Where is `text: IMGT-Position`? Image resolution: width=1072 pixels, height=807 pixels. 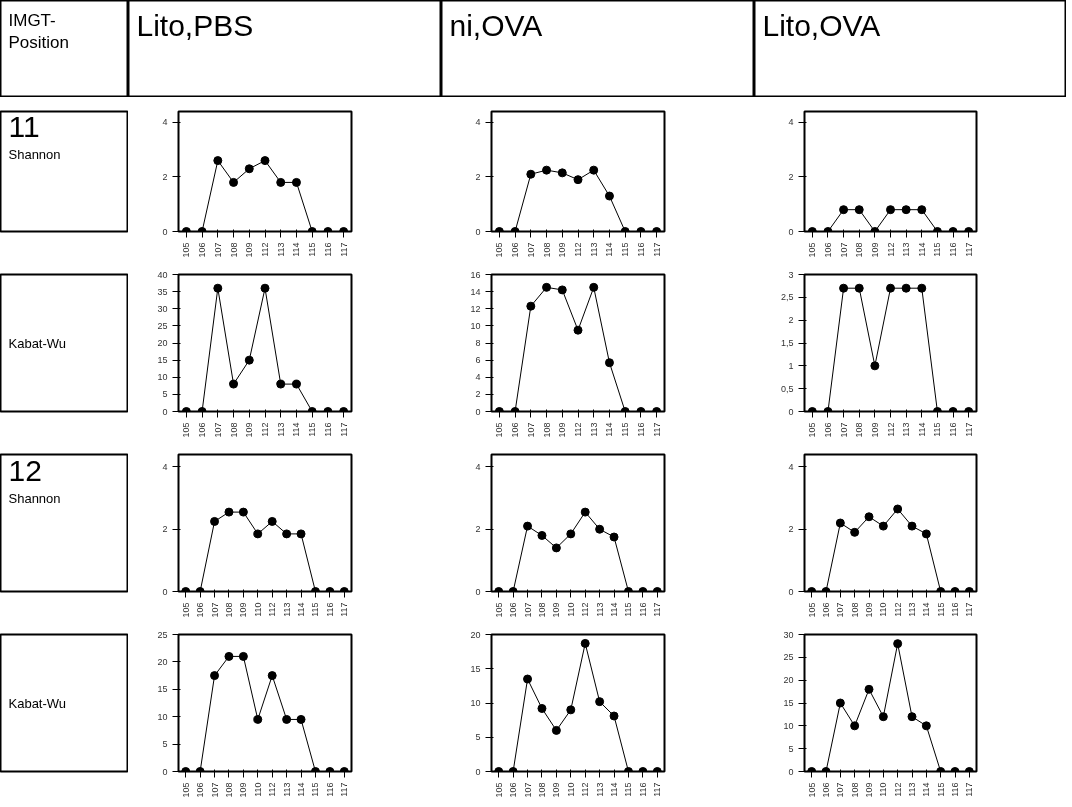 text: IMGT-Position is located at coordinates (38, 31).